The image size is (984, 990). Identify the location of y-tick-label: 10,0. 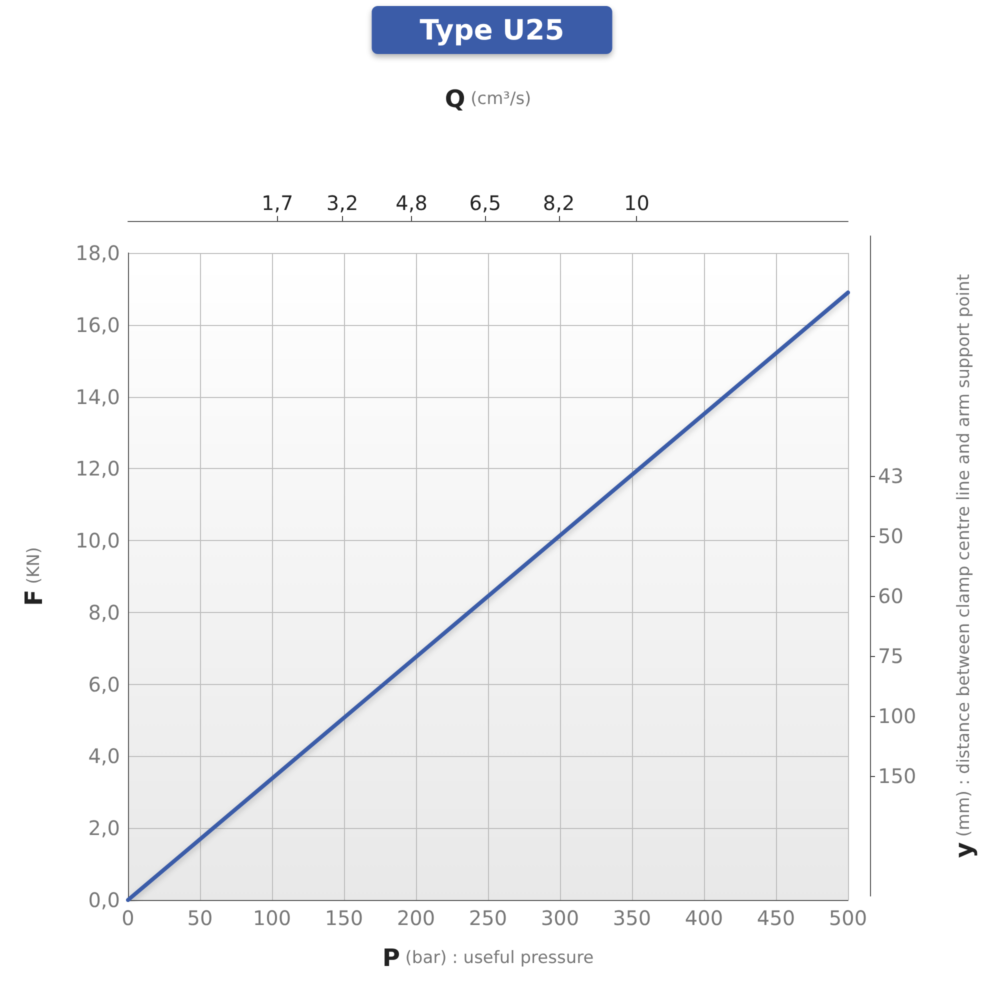
(97, 540).